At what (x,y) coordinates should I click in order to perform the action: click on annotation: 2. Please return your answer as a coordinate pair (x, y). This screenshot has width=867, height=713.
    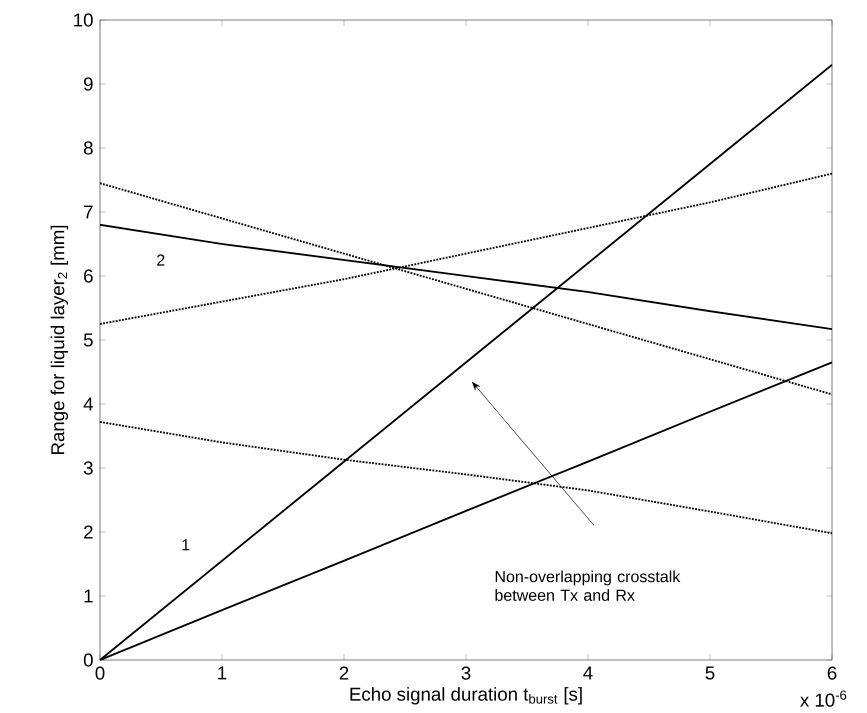
    Looking at the image, I should click on (160, 260).